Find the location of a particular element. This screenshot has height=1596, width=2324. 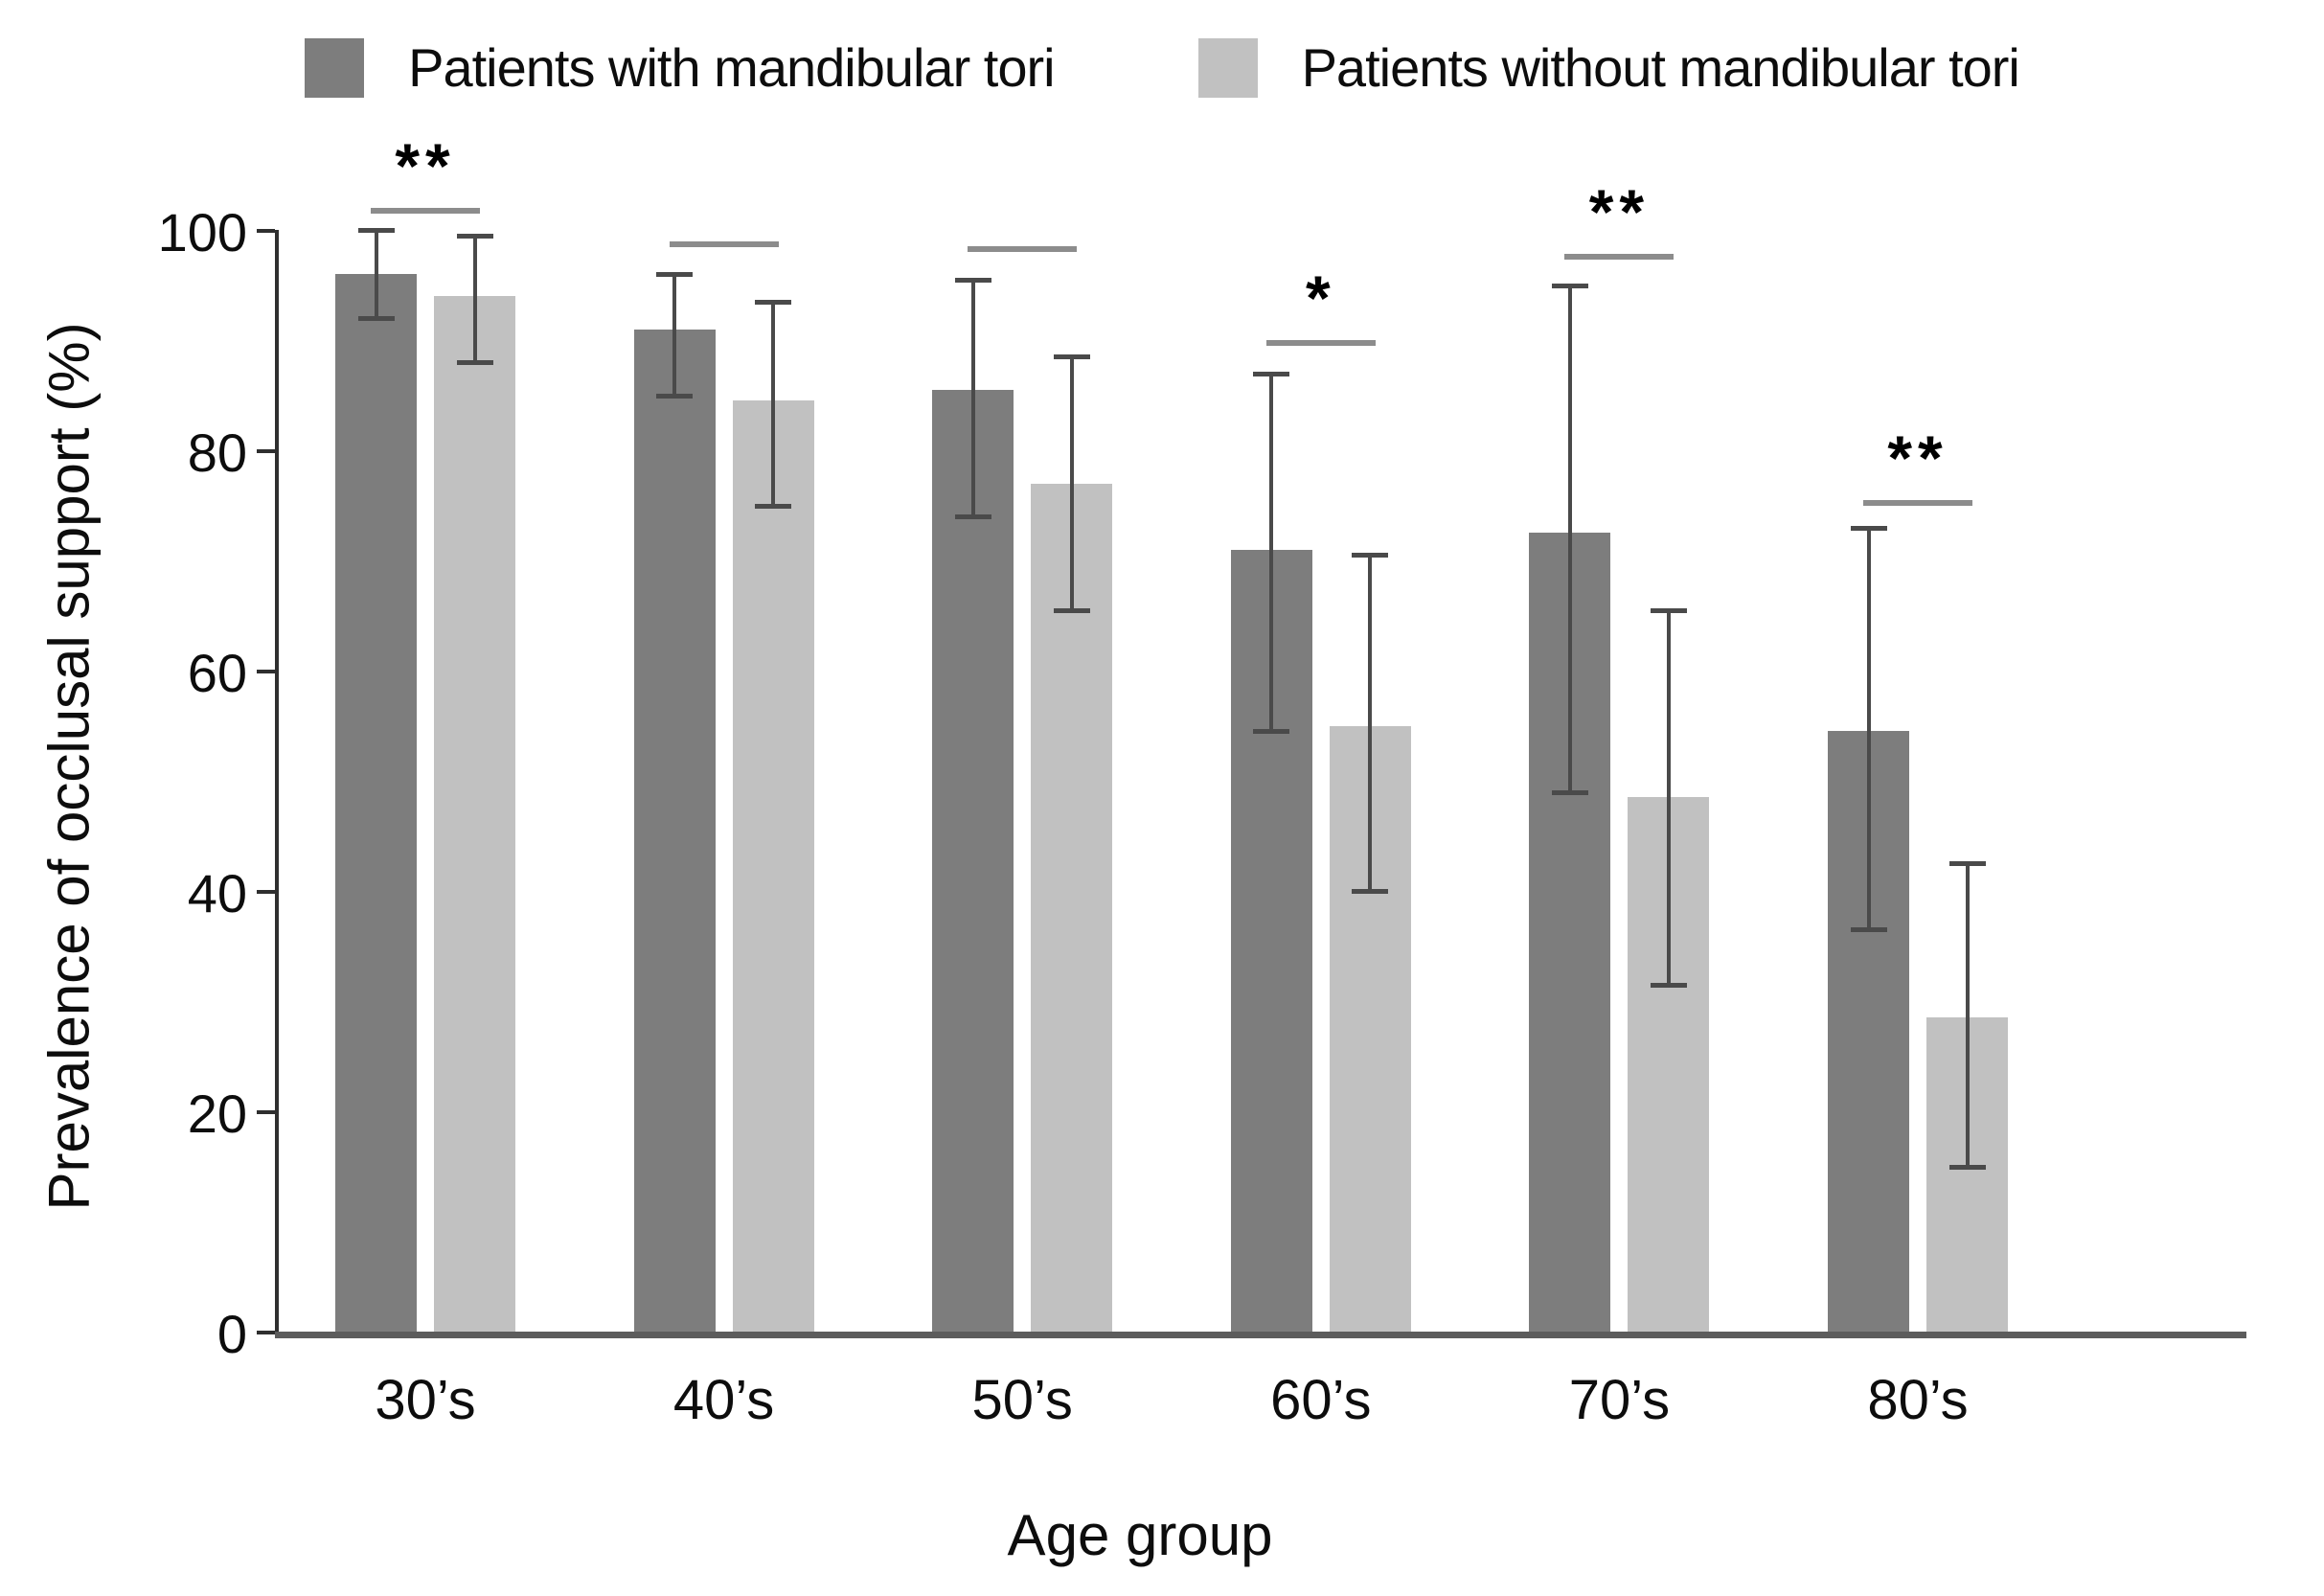

legend-item-with-tori: Patients with mandibular tori is located at coordinates (680, 67).